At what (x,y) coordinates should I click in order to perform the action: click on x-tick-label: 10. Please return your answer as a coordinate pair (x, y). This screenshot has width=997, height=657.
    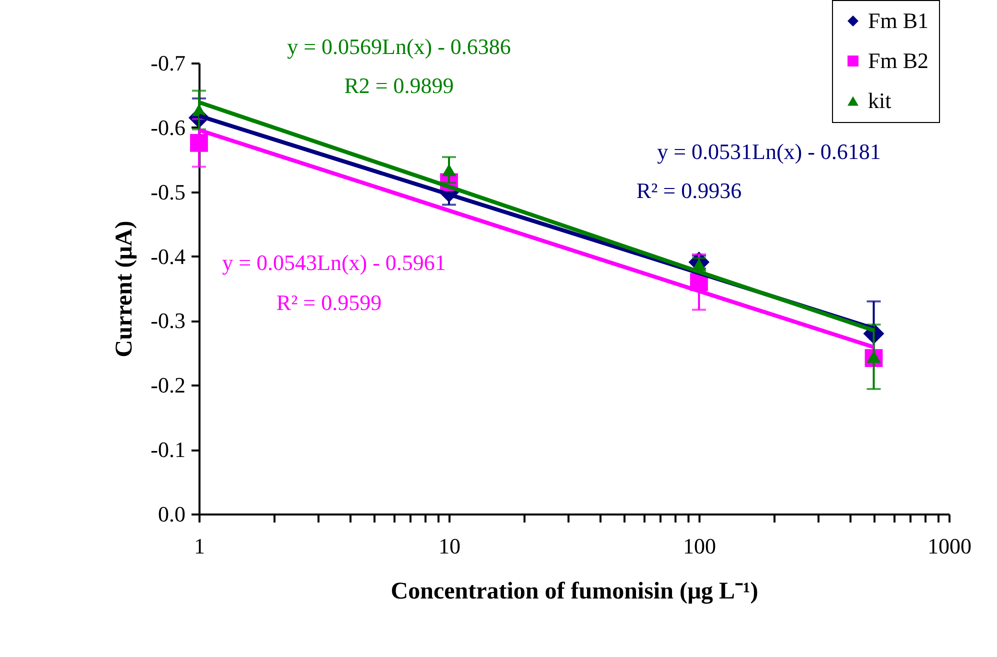
    Looking at the image, I should click on (449, 546).